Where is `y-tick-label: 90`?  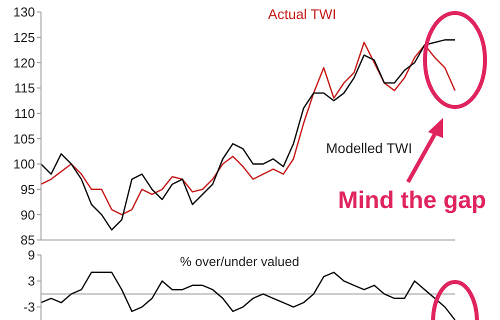 y-tick-label: 90 is located at coordinates (27, 214).